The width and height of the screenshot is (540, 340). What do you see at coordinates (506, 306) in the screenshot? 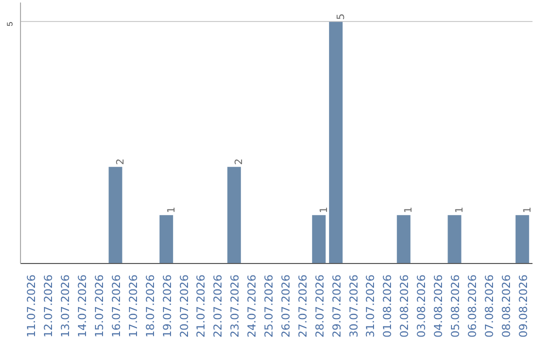
I see `x-tick-label: 08.08.2026` at bounding box center [506, 306].